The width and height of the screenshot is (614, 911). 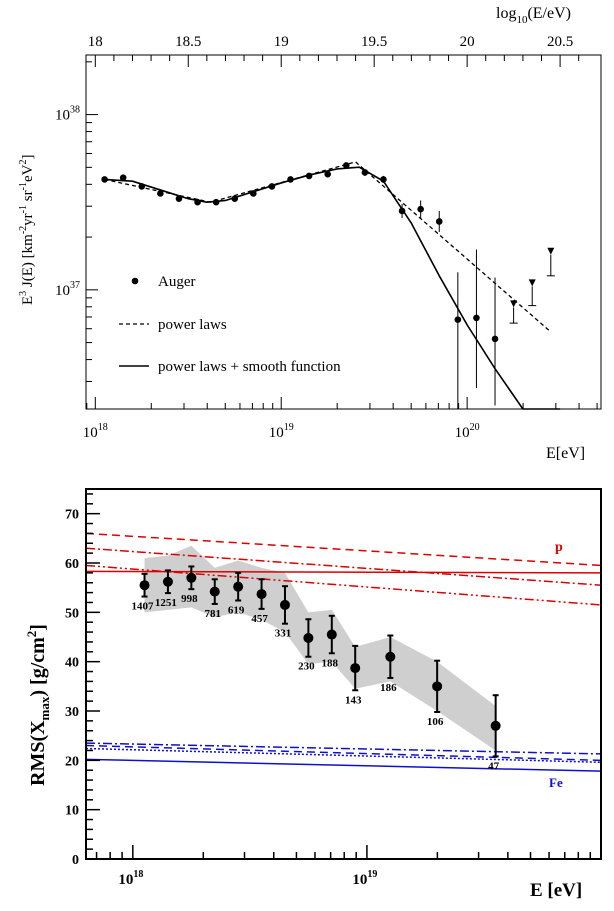 What do you see at coordinates (67, 114) in the screenshot?
I see `y-tick-label: 1038` at bounding box center [67, 114].